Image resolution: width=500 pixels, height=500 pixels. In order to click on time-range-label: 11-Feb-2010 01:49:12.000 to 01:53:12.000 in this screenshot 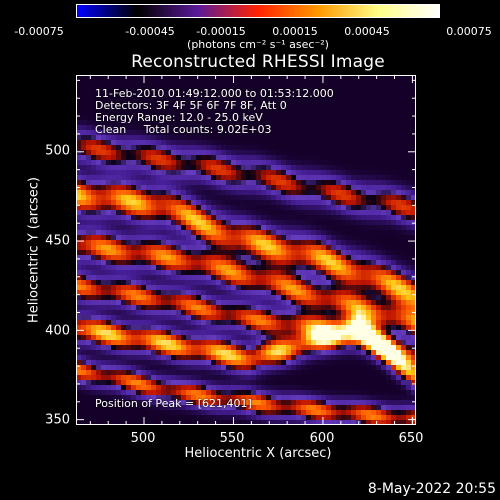, I will do `click(214, 93)`.